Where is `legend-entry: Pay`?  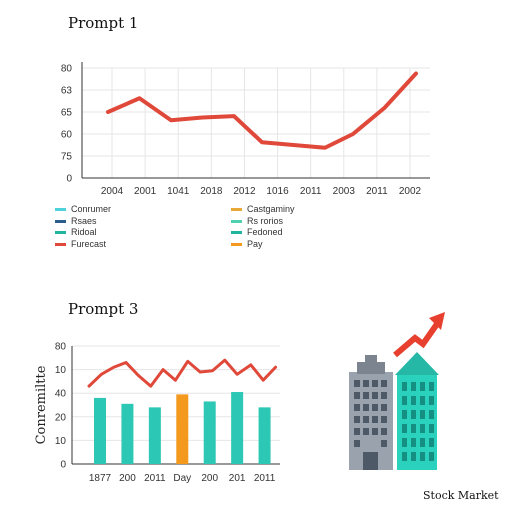 legend-entry: Pay is located at coordinates (247, 244).